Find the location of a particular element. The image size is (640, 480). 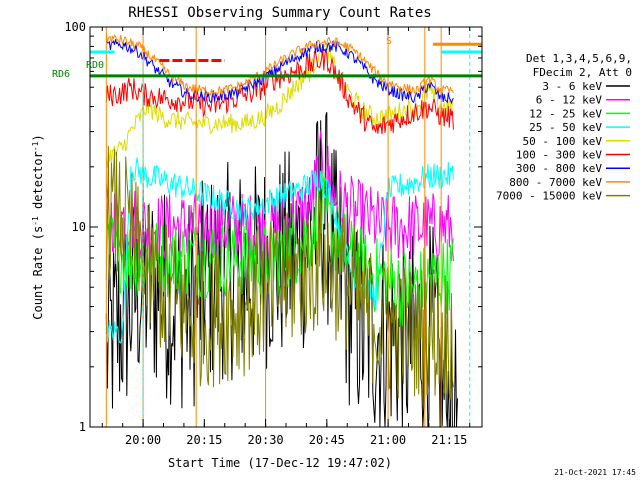

y-axis-label-main: Count Rate (s is located at coordinates (38, 273).